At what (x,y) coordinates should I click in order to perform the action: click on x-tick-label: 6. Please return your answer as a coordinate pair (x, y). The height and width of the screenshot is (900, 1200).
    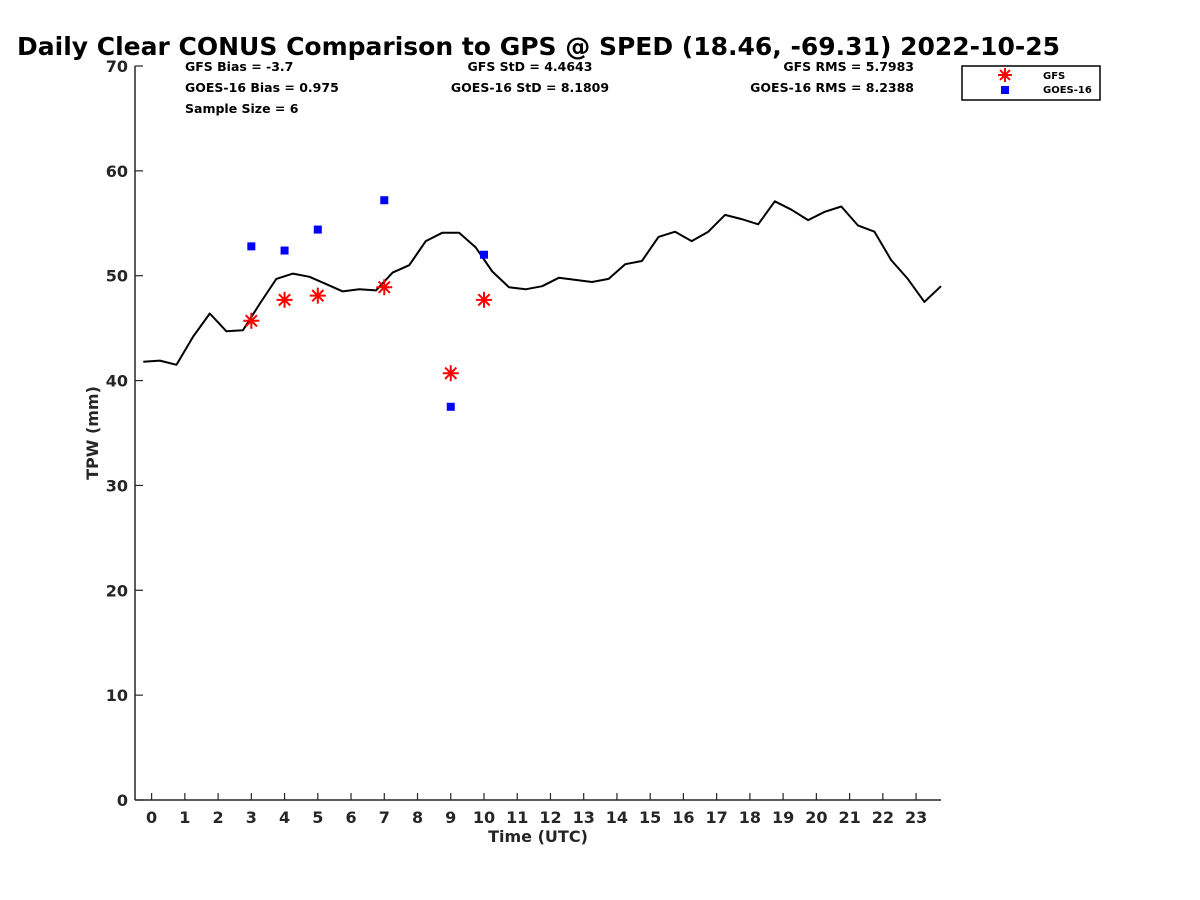
    Looking at the image, I should click on (350, 817).